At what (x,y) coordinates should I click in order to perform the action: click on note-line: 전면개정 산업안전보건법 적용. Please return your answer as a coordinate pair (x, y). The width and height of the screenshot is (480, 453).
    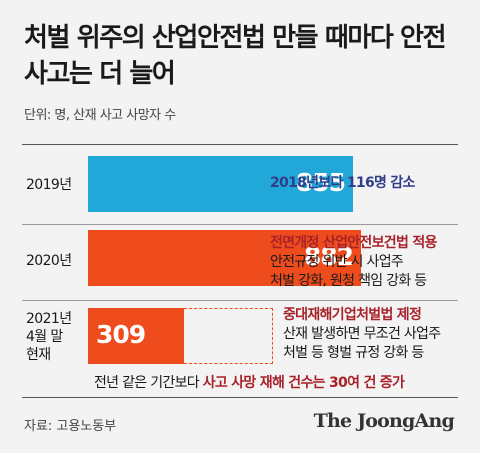
    Looking at the image, I should click on (353, 243).